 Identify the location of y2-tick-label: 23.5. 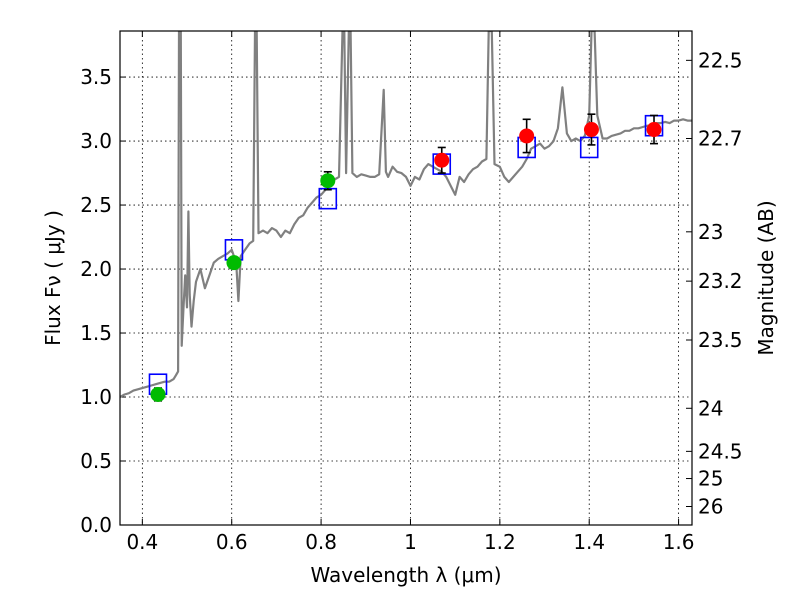
(720, 340).